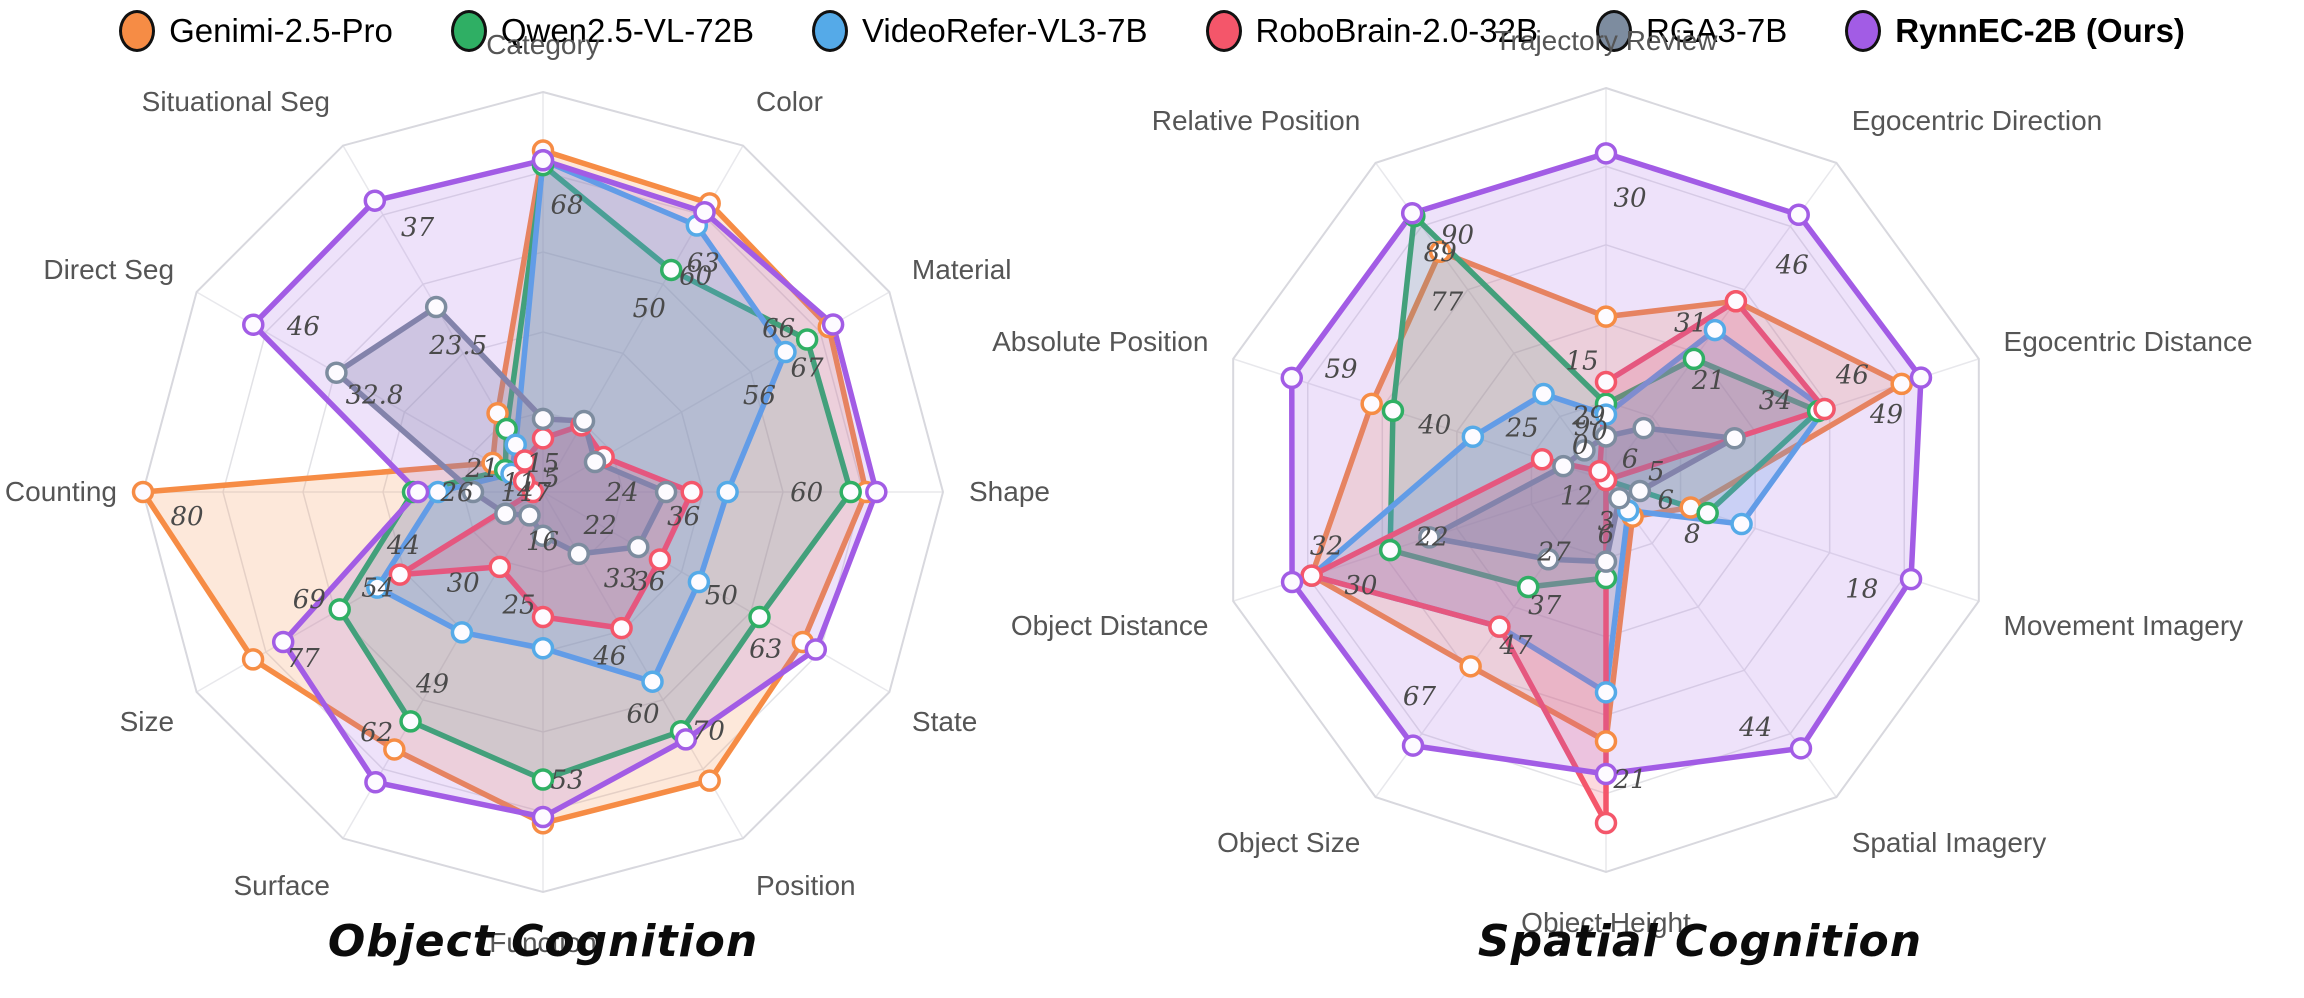 The width and height of the screenshot is (2304, 998). Describe the element at coordinates (518, 483) in the screenshot. I see `point-value-label: 11` at that location.